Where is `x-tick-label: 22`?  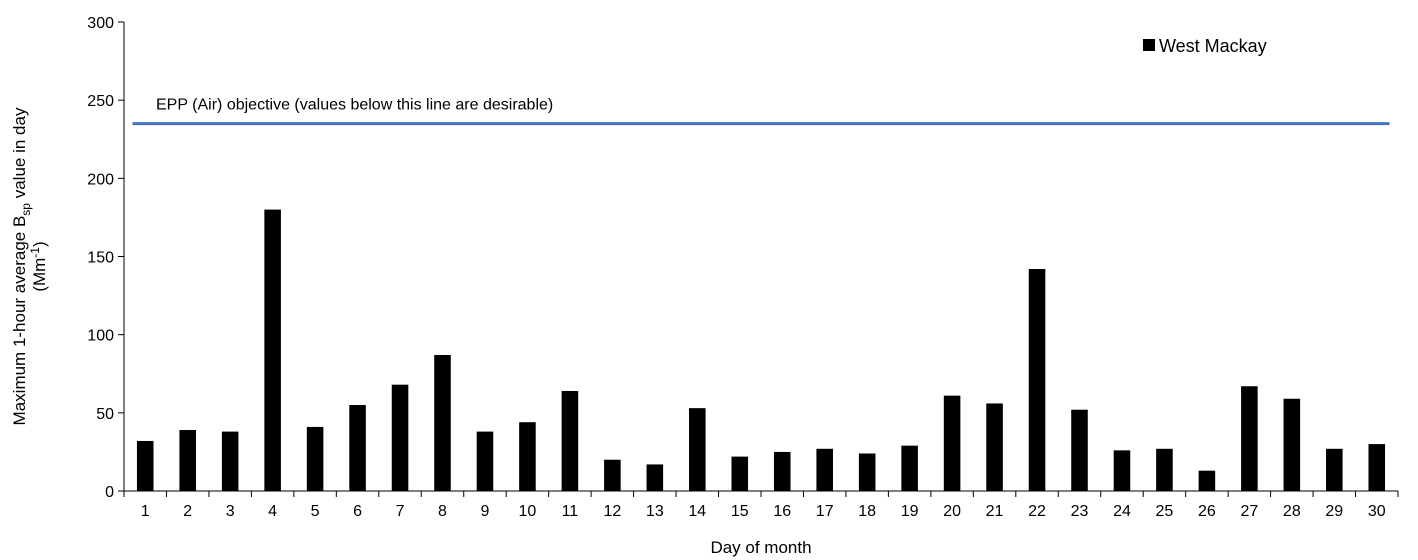 x-tick-label: 22 is located at coordinates (1037, 511).